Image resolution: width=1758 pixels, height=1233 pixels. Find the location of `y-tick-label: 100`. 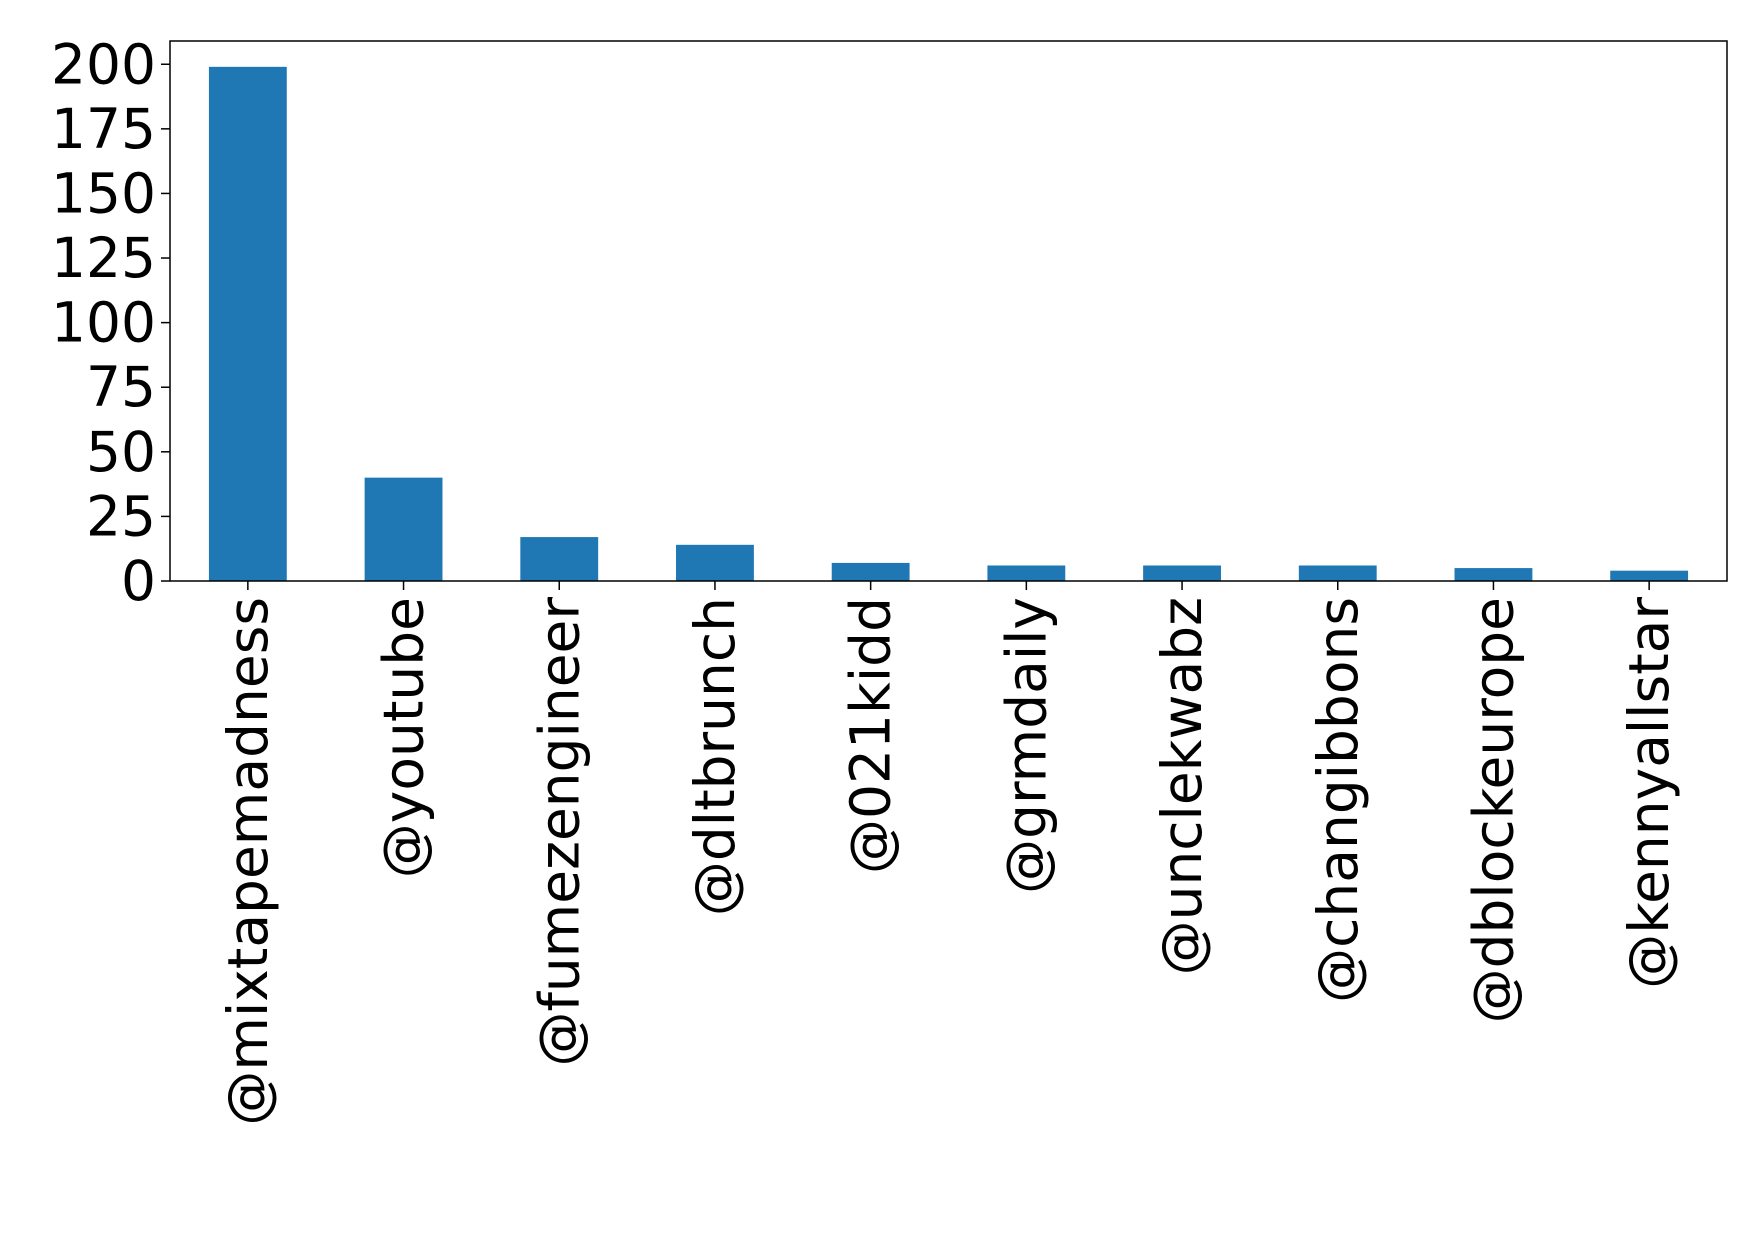

y-tick-label: 100 is located at coordinates (103, 323).